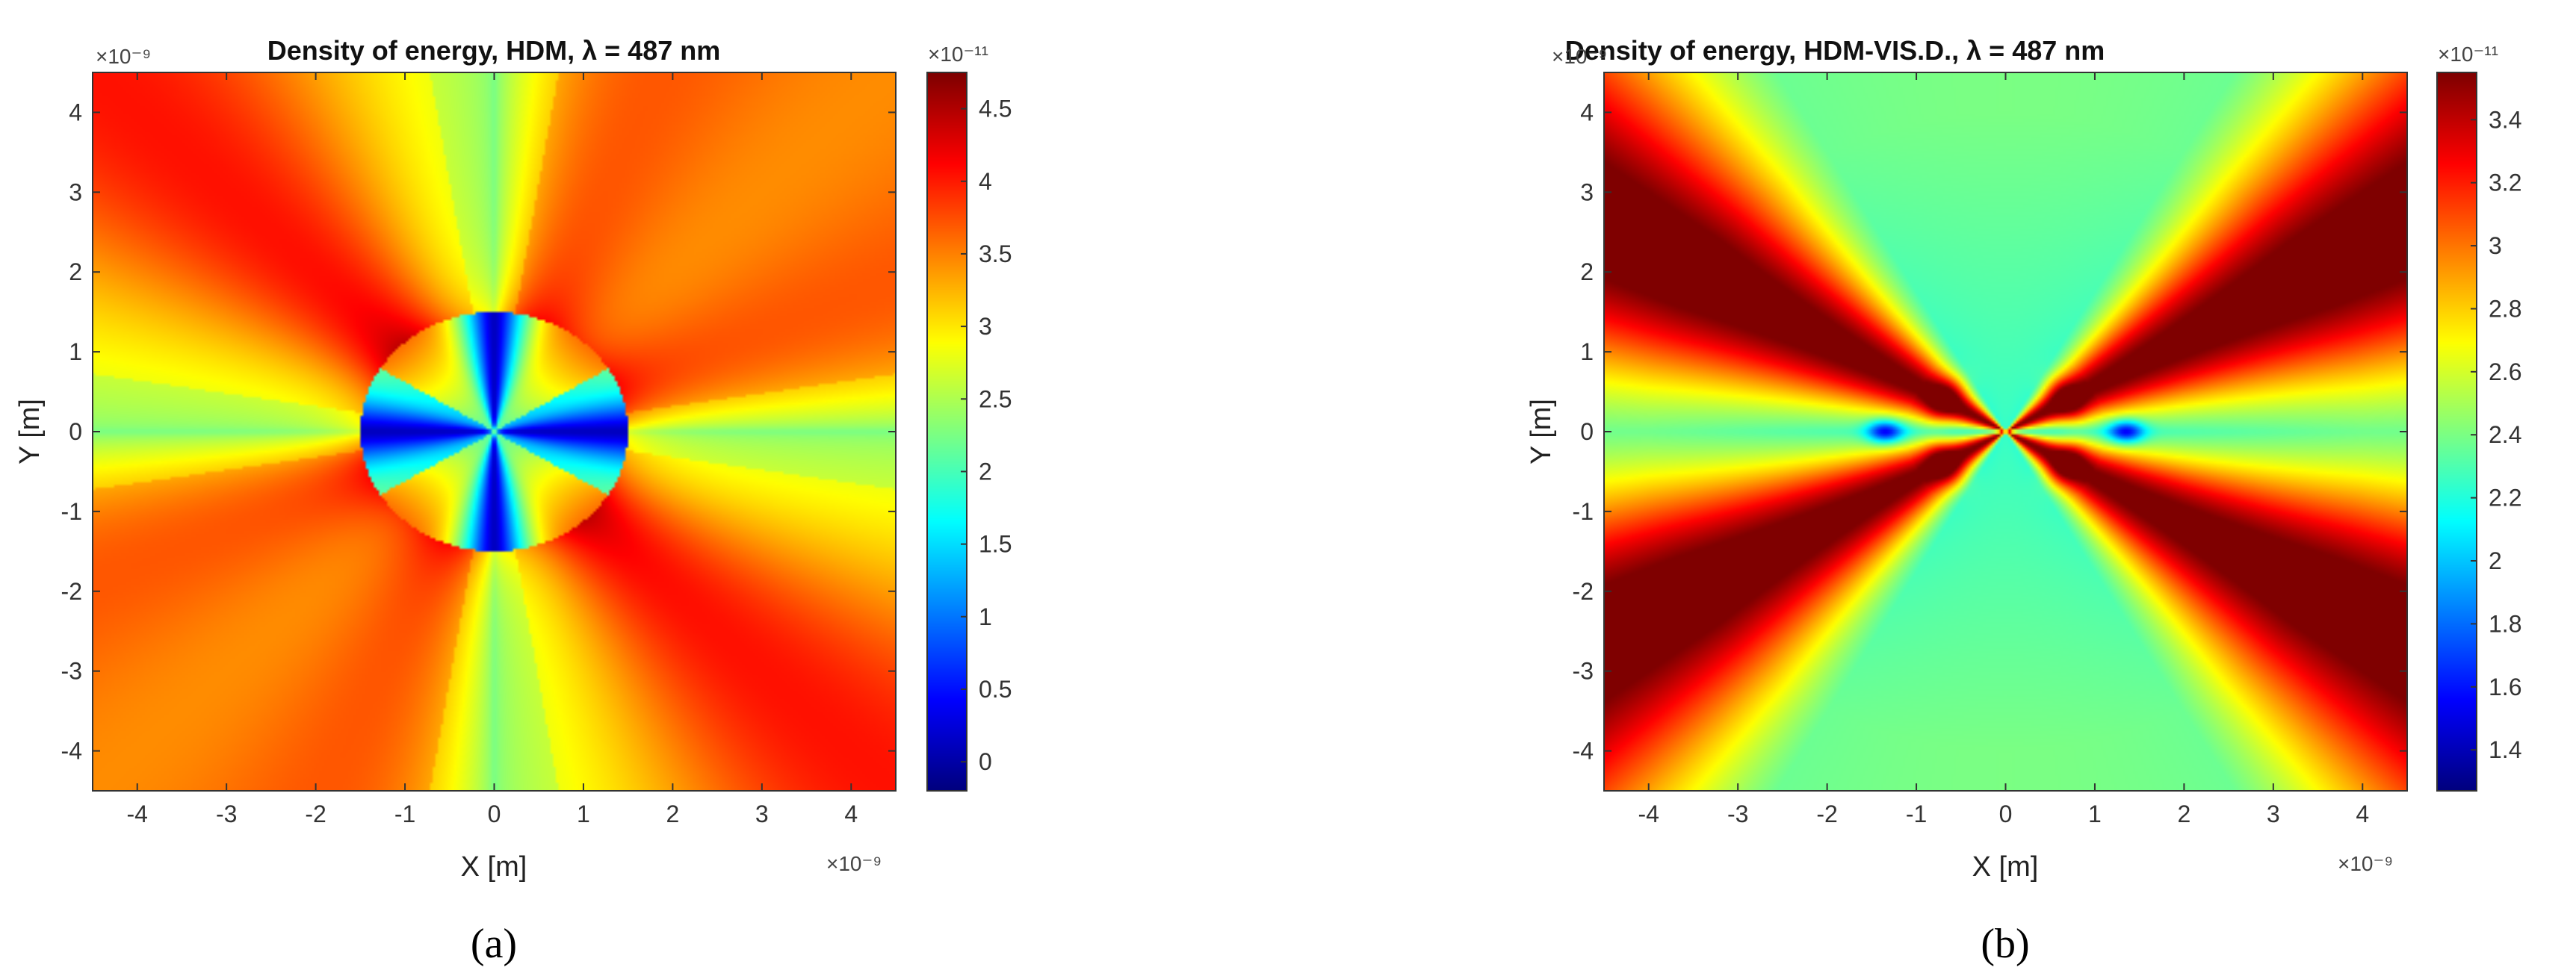  What do you see at coordinates (2505, 371) in the screenshot?
I see `colorbar-tick-label: 2.6` at bounding box center [2505, 371].